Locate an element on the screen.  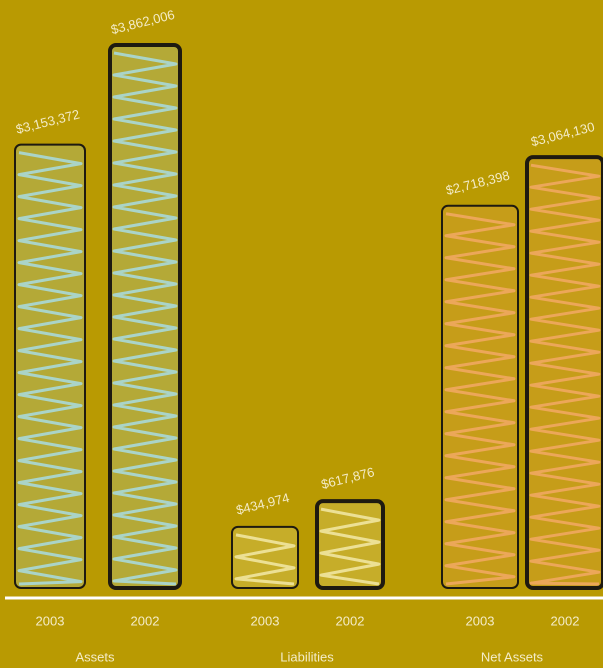
group-label: Net Assets is located at coordinates (512, 656).